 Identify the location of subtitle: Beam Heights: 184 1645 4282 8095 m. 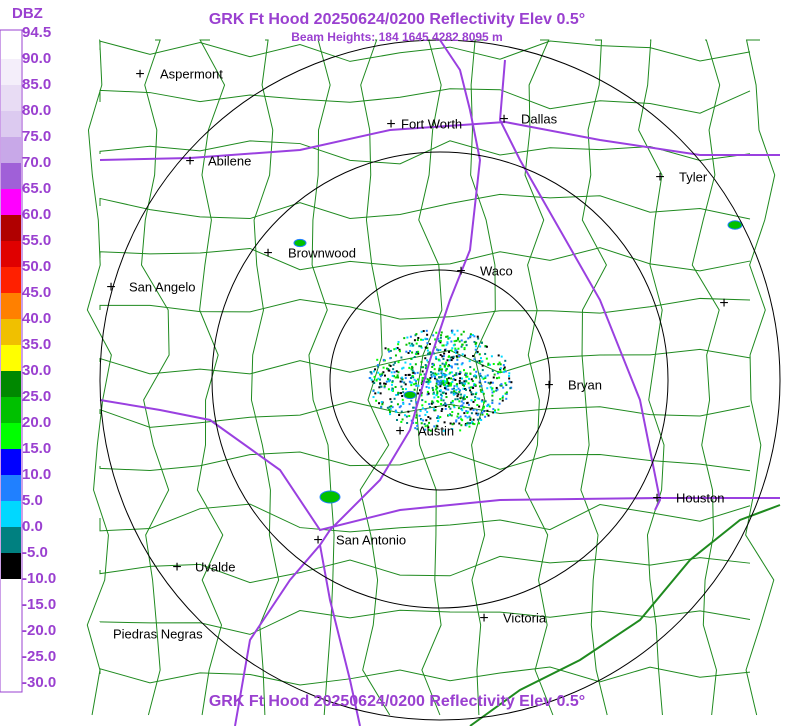
(396, 37).